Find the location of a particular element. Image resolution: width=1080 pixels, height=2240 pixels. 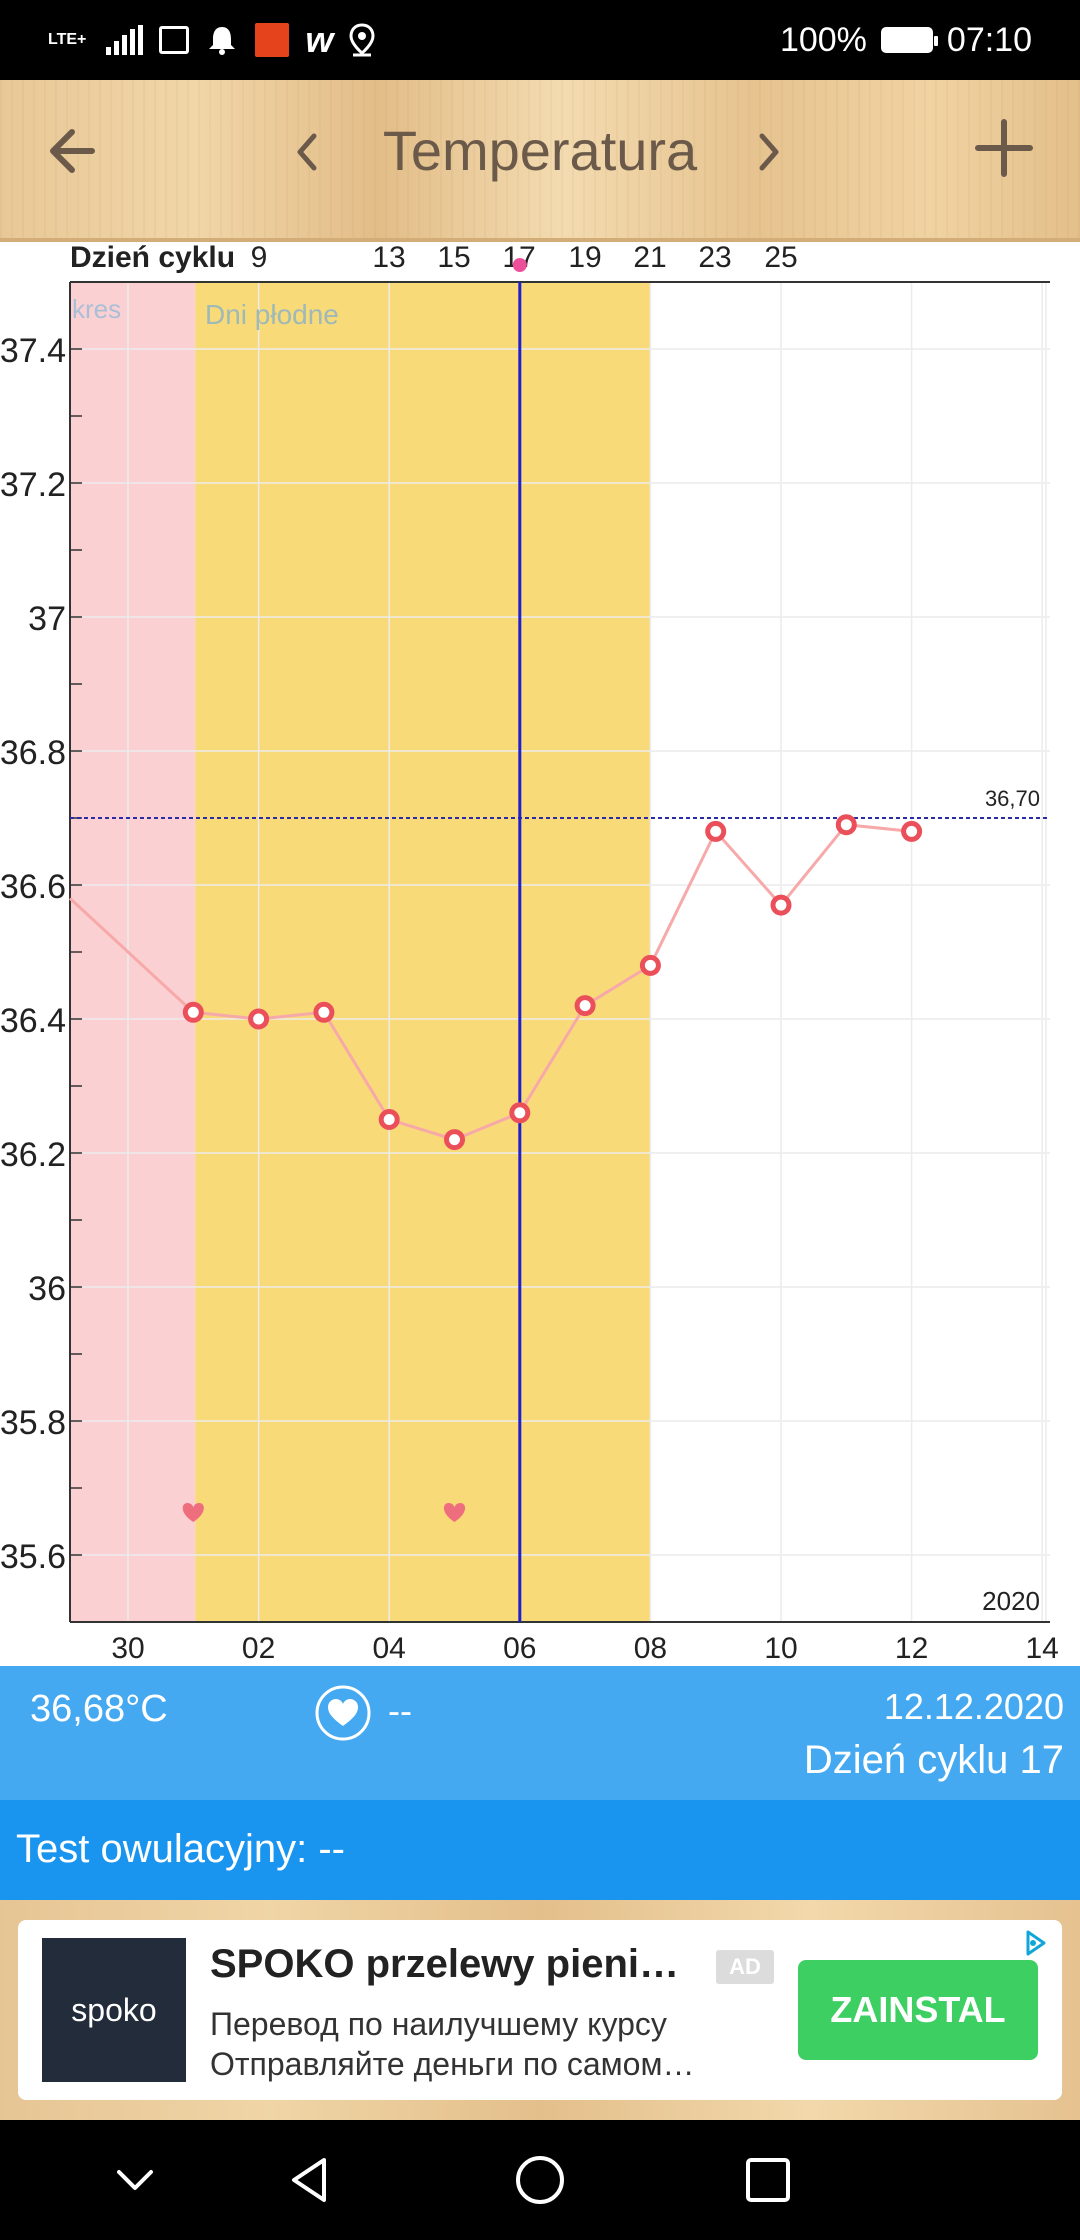

x-tick-label: 06 is located at coordinates (519, 1648).